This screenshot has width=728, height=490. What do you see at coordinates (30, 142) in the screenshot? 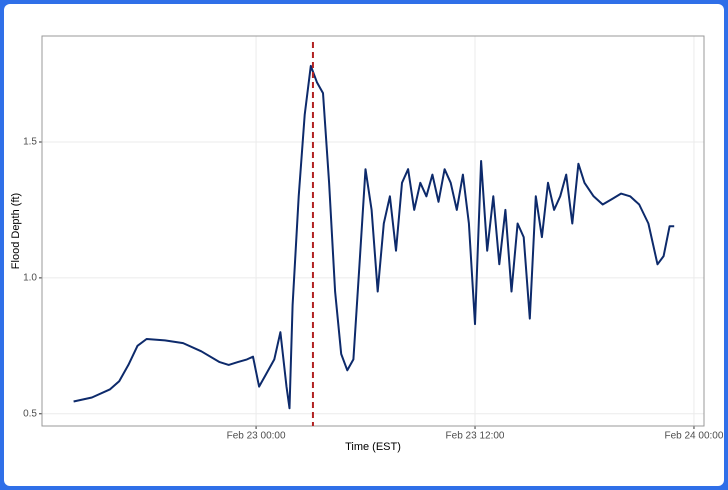
I see `y-tick-label: 1.5` at bounding box center [30, 142].